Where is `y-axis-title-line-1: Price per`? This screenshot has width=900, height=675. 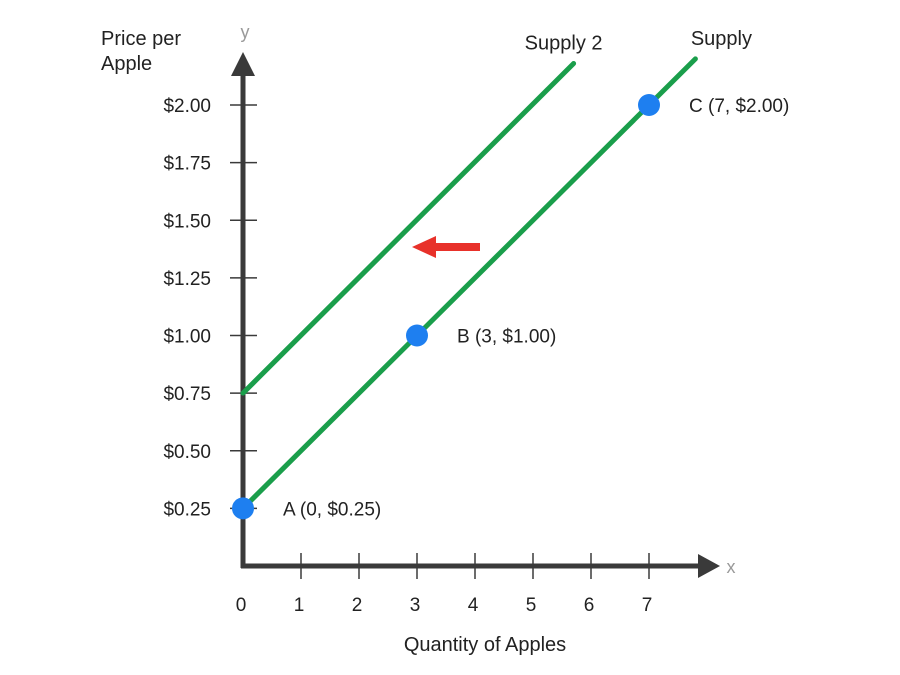
y-axis-title-line-1: Price per is located at coordinates (141, 39).